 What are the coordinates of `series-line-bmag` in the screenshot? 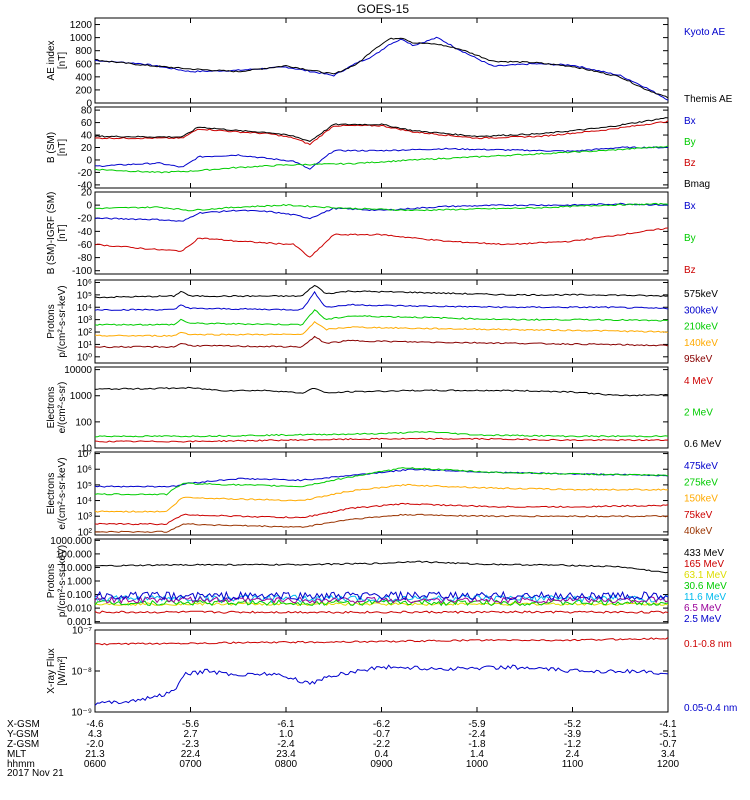 It's located at (381, 129).